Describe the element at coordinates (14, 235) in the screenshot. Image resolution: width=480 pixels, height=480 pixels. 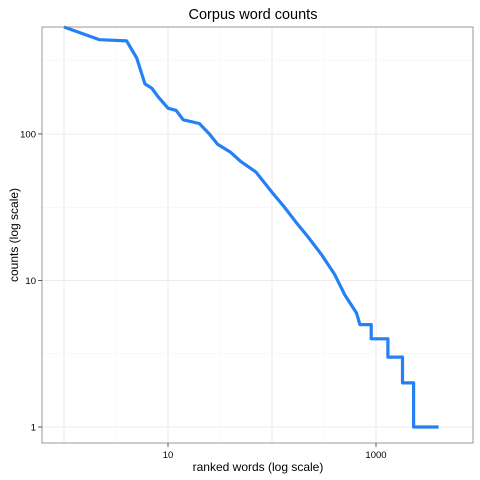
I see `y-axis-label: counts (log scale)` at that location.